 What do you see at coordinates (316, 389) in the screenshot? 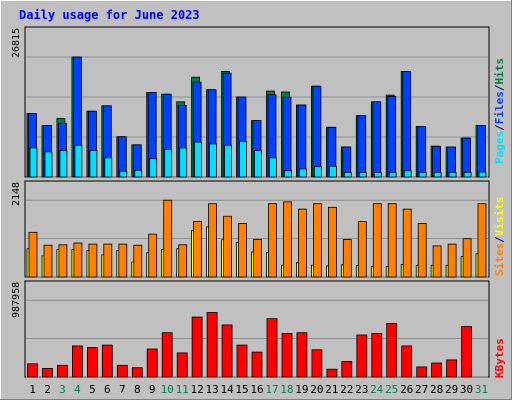
I see `x-label: 20` at bounding box center [316, 389].